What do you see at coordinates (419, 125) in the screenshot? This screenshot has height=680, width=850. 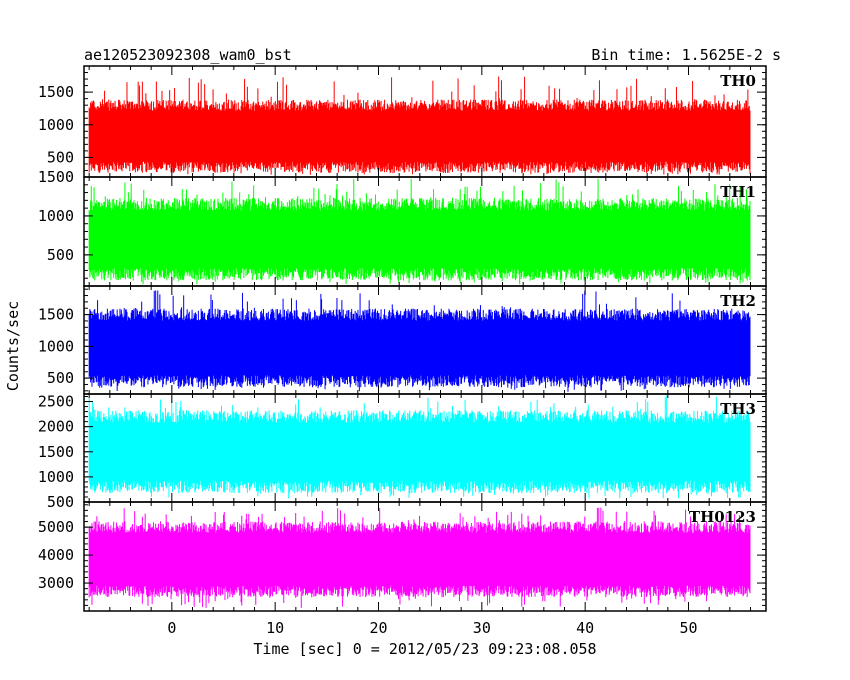 I see `series-th0` at bounding box center [419, 125].